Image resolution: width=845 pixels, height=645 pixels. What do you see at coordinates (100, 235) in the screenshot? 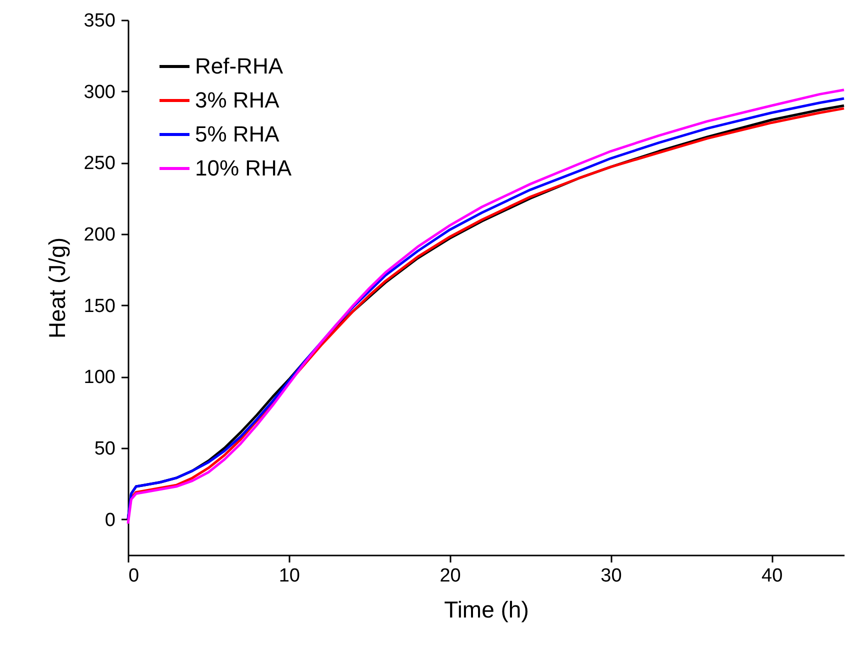
I see `y-tick-label: 200` at bounding box center [100, 235].